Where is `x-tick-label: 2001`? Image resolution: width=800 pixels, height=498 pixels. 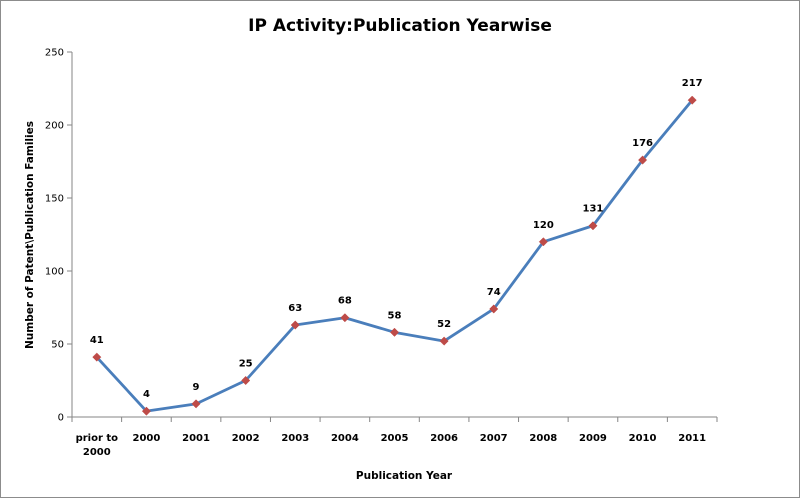
x-tick-label: 2001 is located at coordinates (196, 438).